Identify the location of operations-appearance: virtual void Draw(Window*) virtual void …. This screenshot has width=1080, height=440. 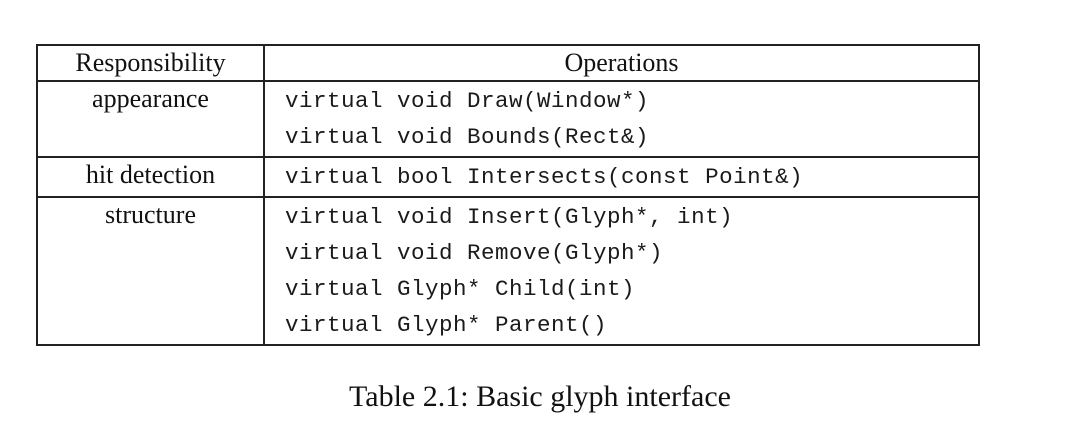
(621, 119).